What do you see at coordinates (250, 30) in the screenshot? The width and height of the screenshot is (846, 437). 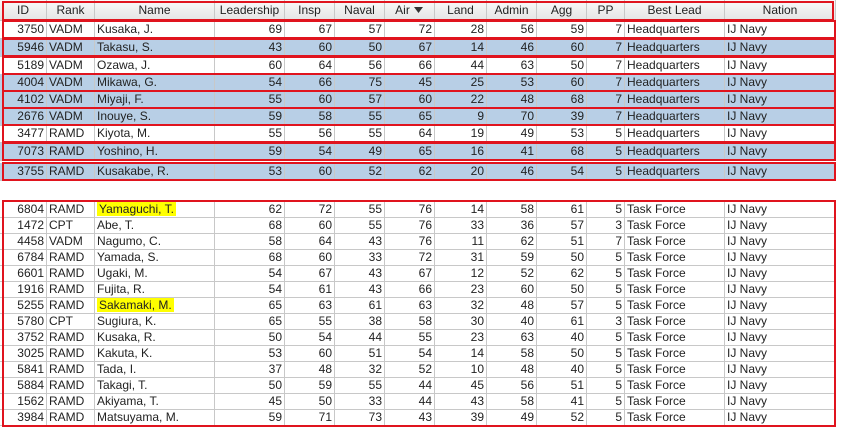 I see `table-cell: 69` at bounding box center [250, 30].